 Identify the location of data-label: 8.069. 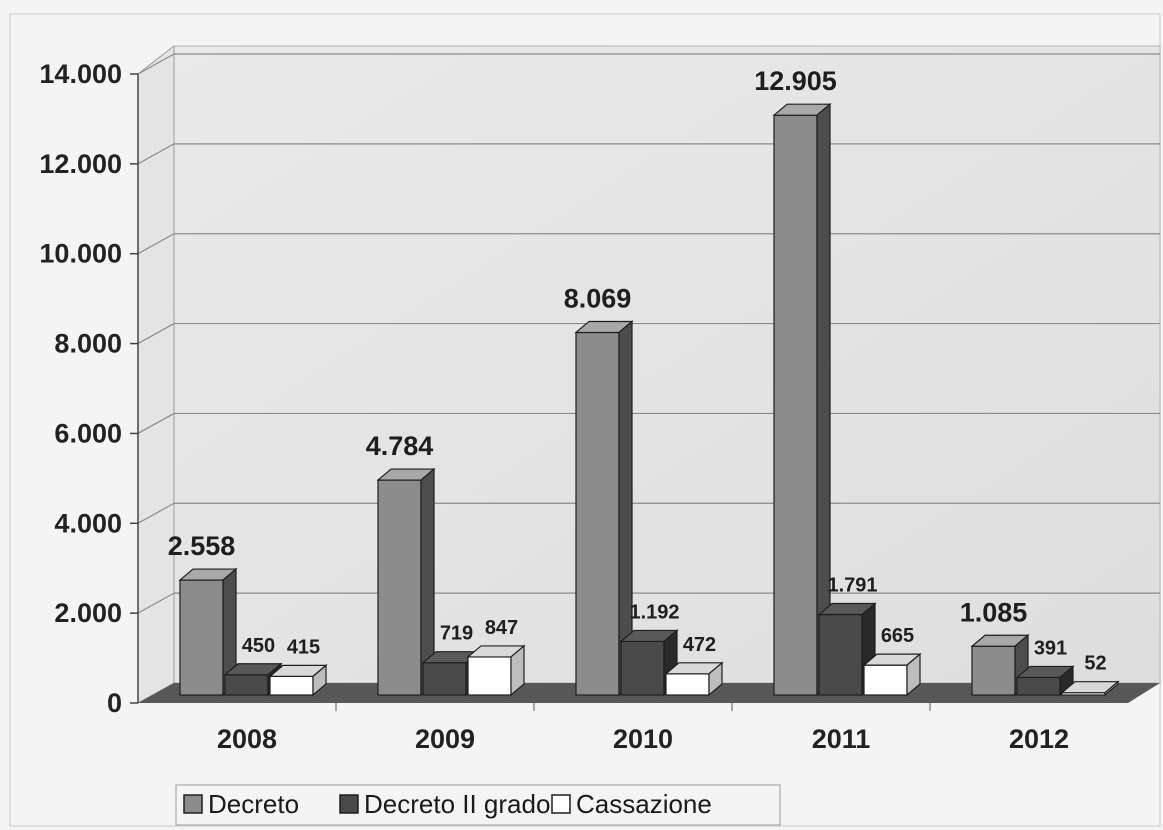
(598, 298).